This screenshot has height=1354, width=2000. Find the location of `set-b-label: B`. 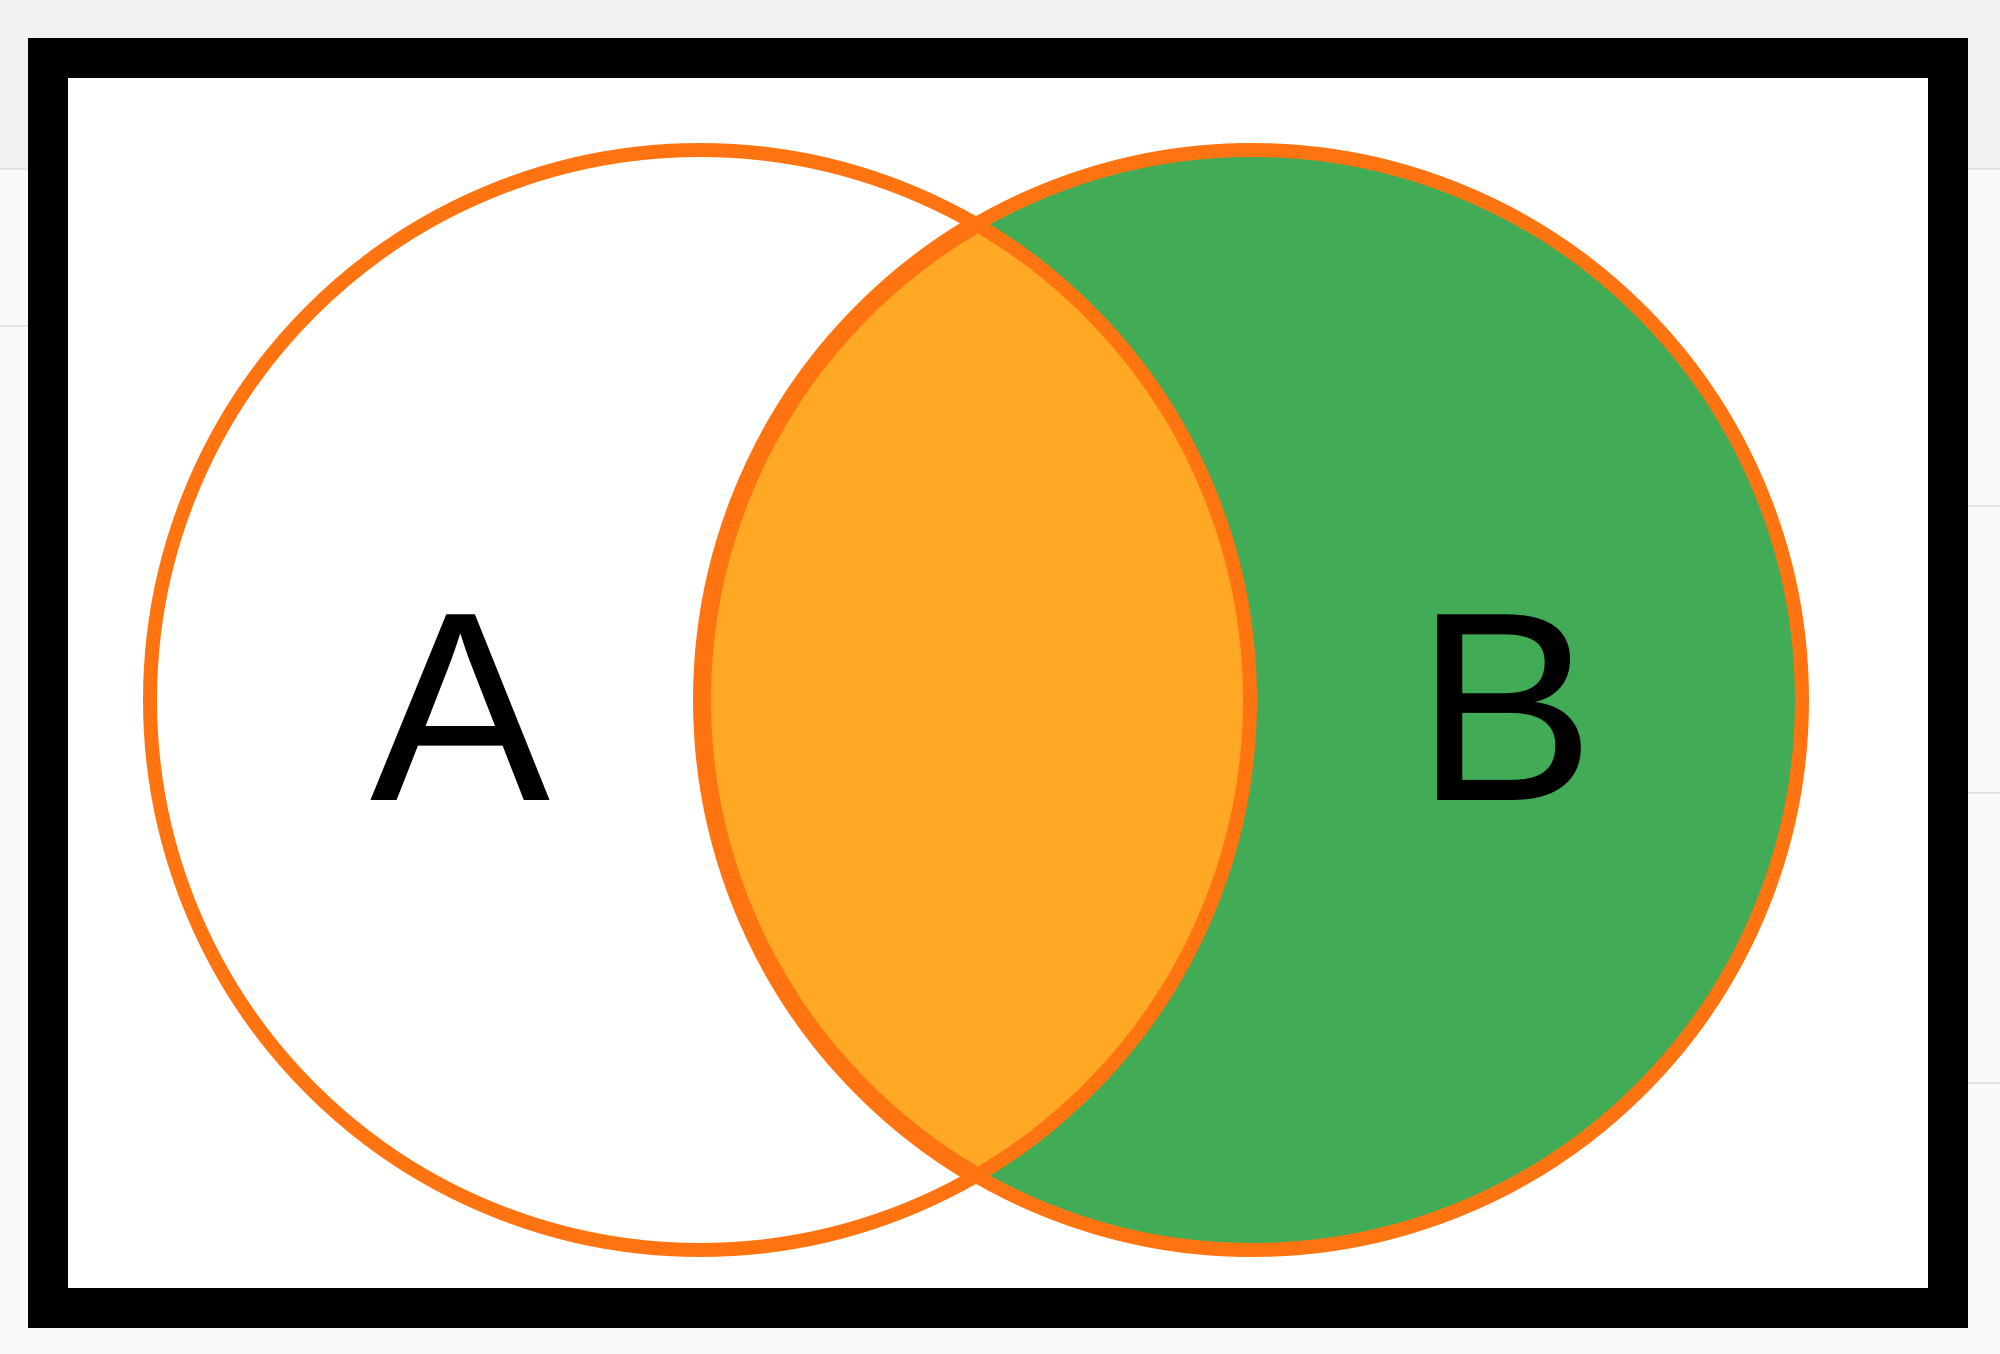

set-b-label: B is located at coordinates (1505, 707).